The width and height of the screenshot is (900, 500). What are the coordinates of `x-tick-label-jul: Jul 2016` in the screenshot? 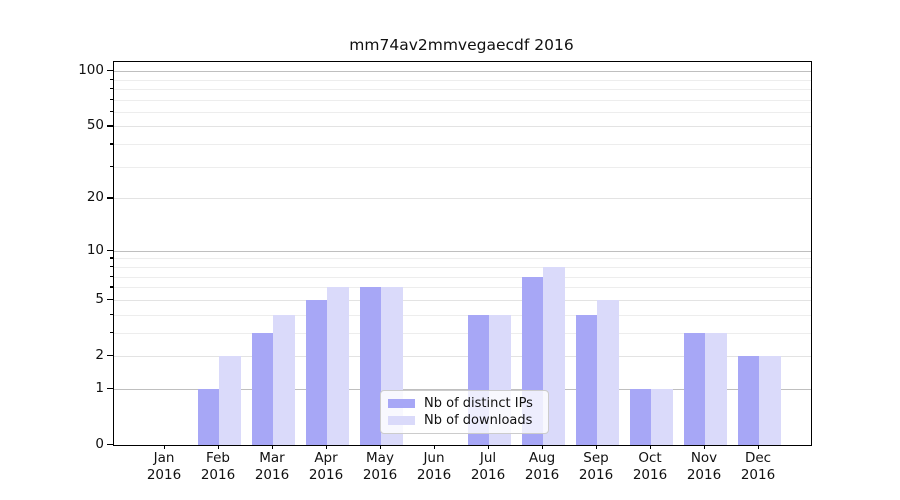 It's located at (488, 466).